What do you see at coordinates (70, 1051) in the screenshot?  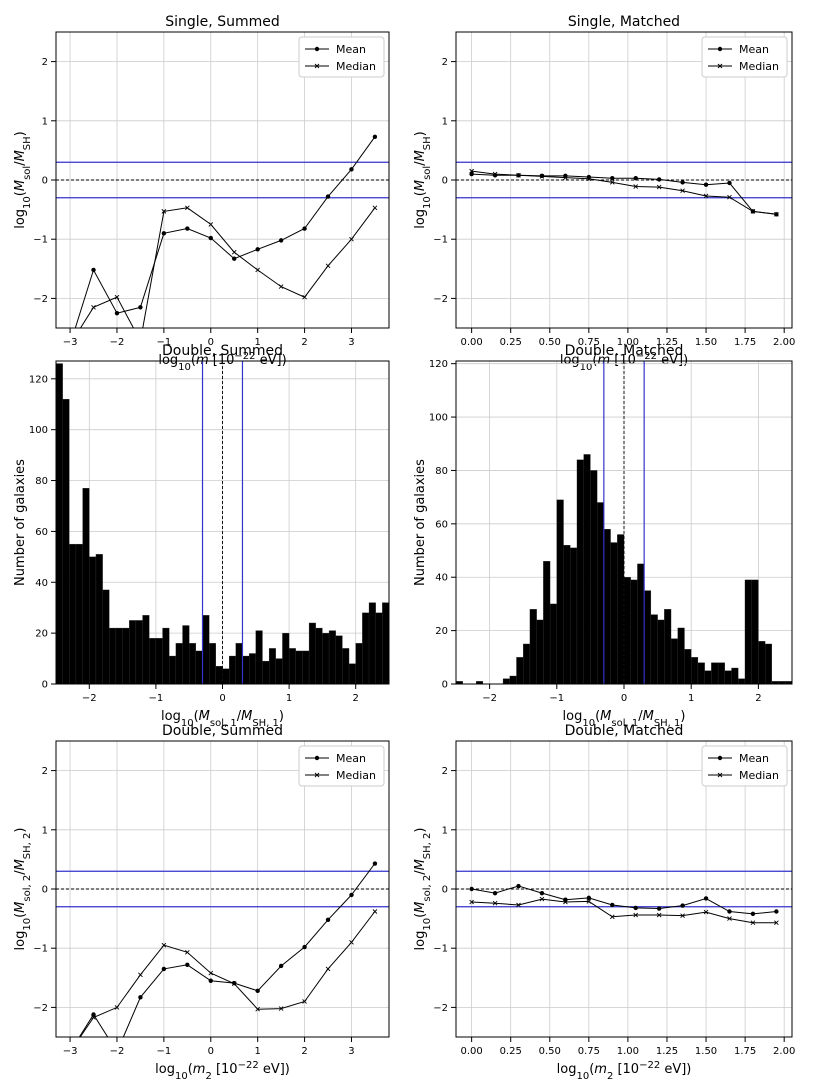 I see `x-tick-label: −3` at bounding box center [70, 1051].